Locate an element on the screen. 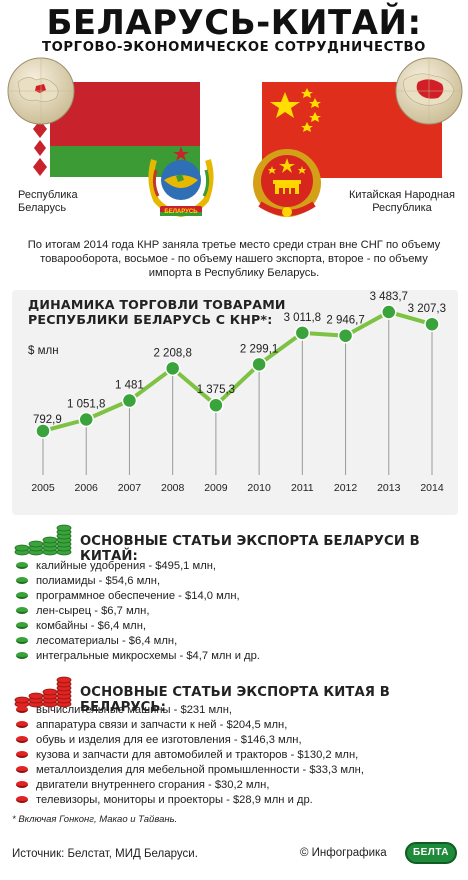 This screenshot has height=880, width=468. credit-text: © Инфографика is located at coordinates (343, 853).